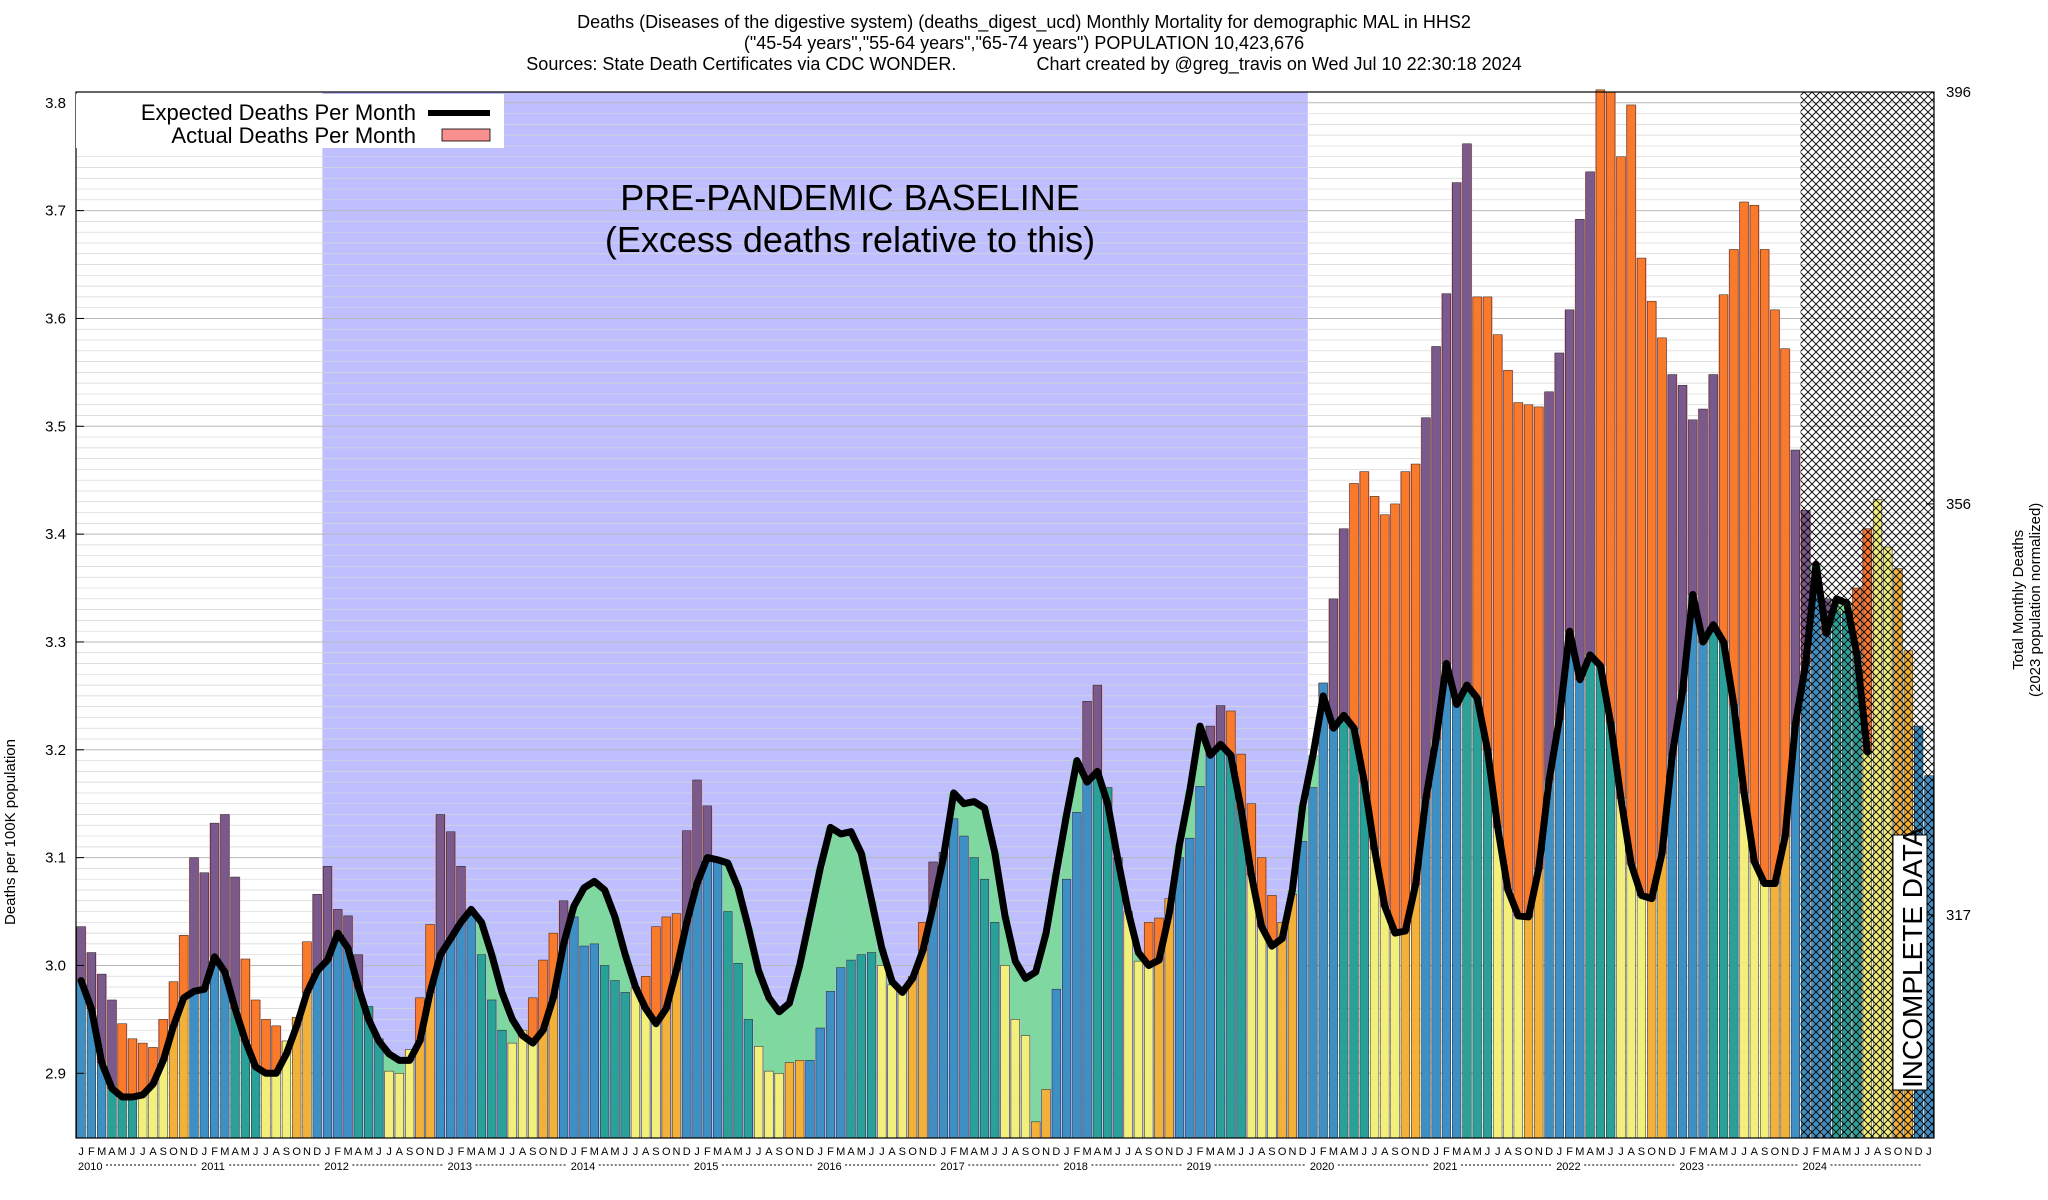 The height and width of the screenshot is (1200, 2048). I want to click on legend-actual-label: Actual Deaths Per Month, so click(293, 135).